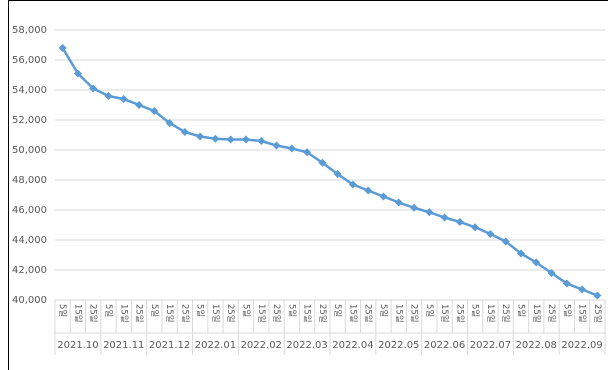  What do you see at coordinates (536, 345) in the screenshot?
I see `x-group-label: 2022.08` at bounding box center [536, 345].